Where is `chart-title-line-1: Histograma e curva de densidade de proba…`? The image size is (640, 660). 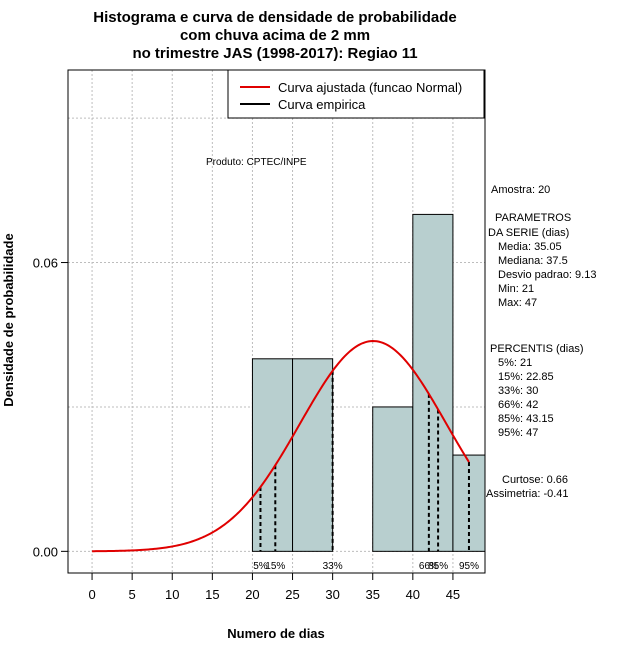
chart-title-line-1: Histograma e curva de densidade de proba… is located at coordinates (274, 17).